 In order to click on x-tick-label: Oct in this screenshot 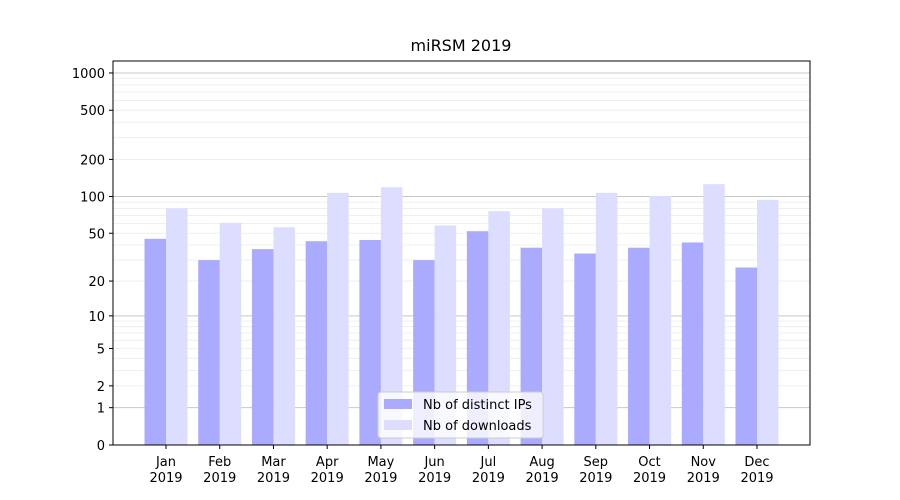, I will do `click(649, 462)`.